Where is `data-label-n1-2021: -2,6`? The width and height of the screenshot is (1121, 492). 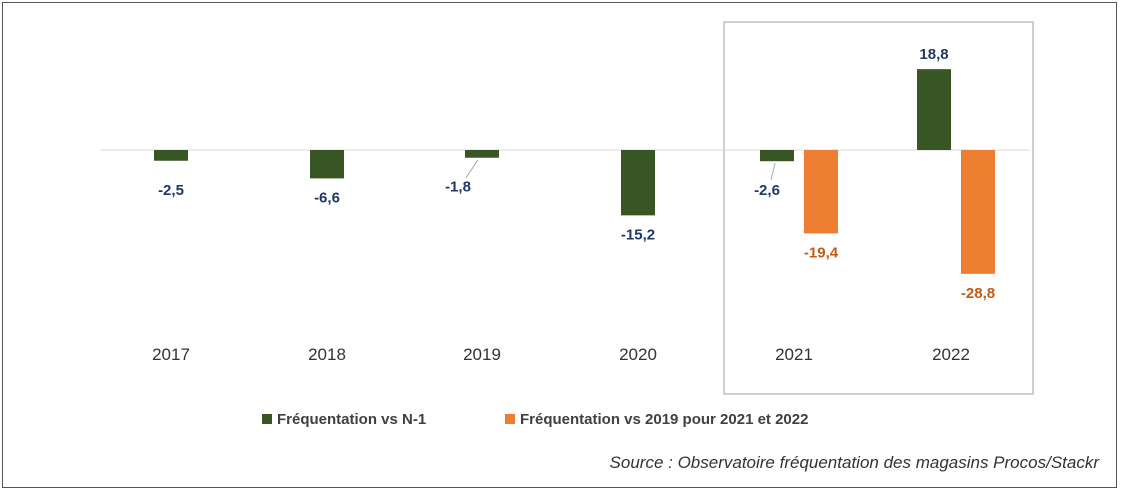 data-label-n1-2021: -2,6 is located at coordinates (767, 190).